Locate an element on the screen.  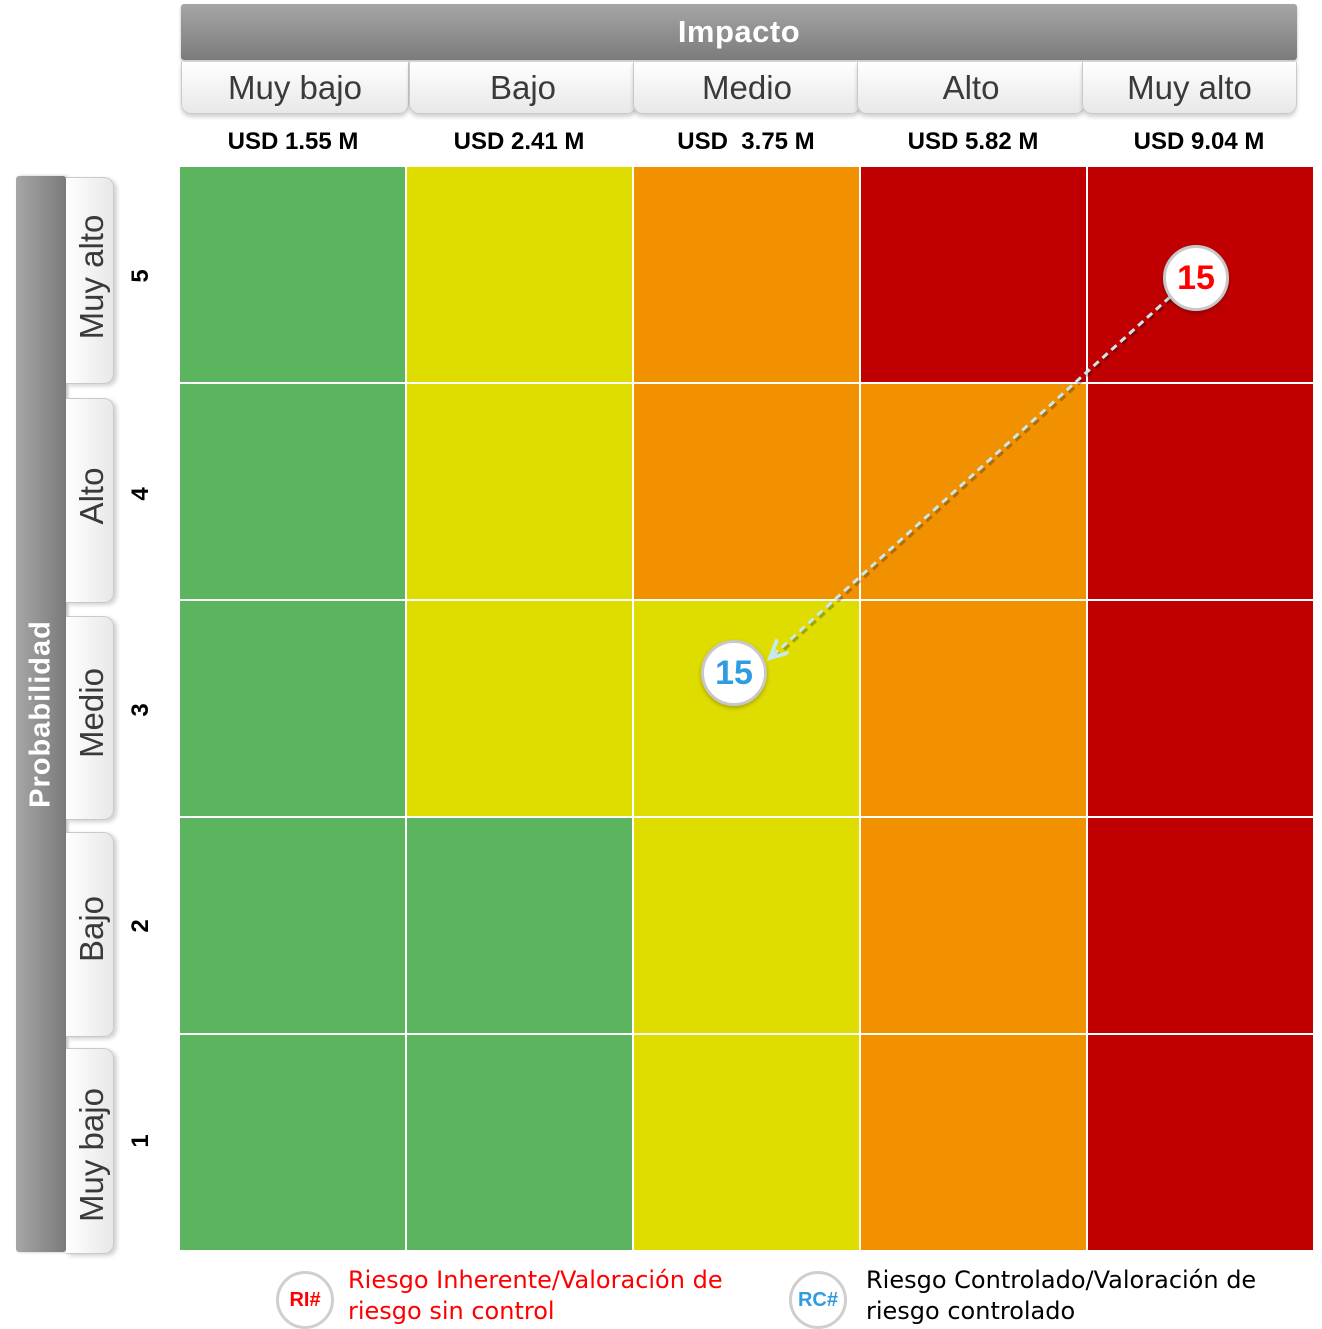
legend-inherent-badge: RI# is located at coordinates (305, 1300).